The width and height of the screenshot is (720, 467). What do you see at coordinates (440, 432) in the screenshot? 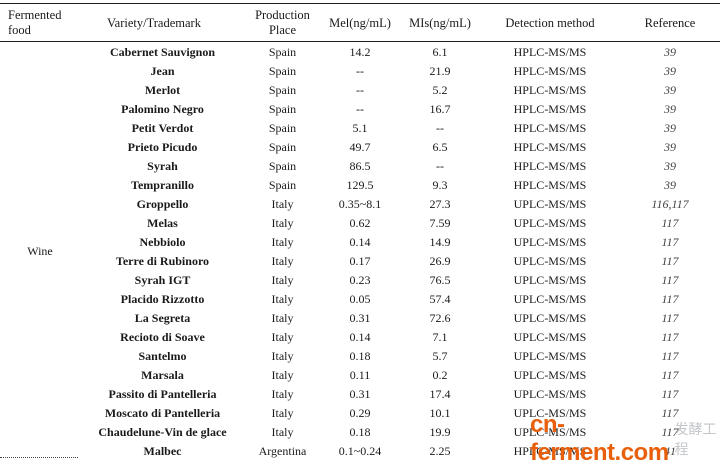
I see `cell-mis: 19.9` at bounding box center [440, 432].